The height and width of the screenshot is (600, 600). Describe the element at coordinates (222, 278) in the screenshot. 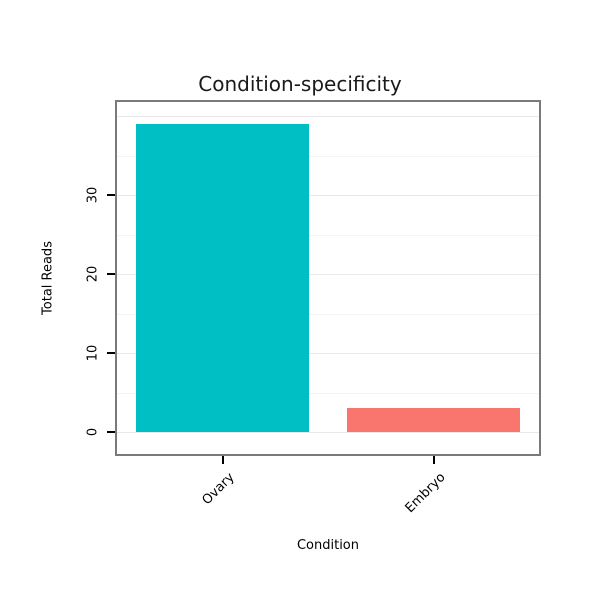

I see `bar-ovary` at that location.